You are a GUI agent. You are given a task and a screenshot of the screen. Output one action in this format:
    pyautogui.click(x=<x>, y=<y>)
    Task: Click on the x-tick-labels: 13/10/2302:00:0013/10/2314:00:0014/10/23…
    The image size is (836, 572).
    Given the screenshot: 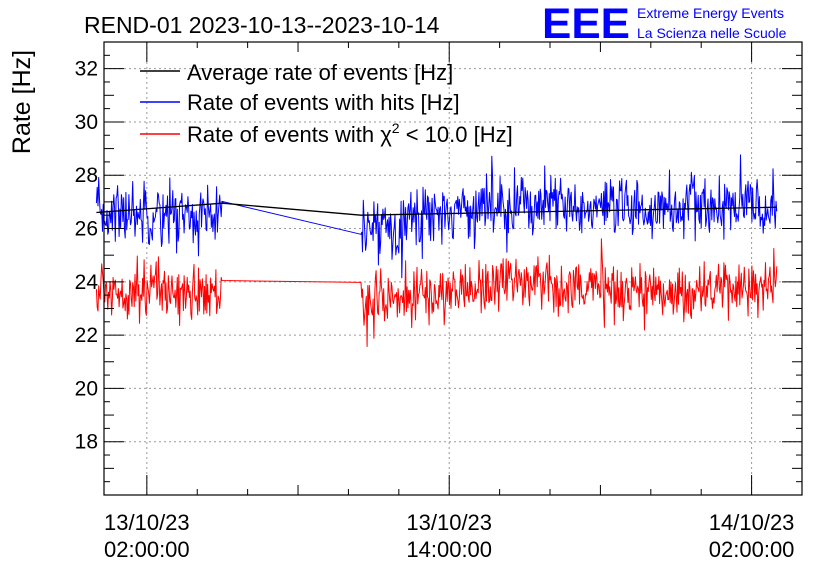 What is the action you would take?
    pyautogui.click(x=449, y=536)
    